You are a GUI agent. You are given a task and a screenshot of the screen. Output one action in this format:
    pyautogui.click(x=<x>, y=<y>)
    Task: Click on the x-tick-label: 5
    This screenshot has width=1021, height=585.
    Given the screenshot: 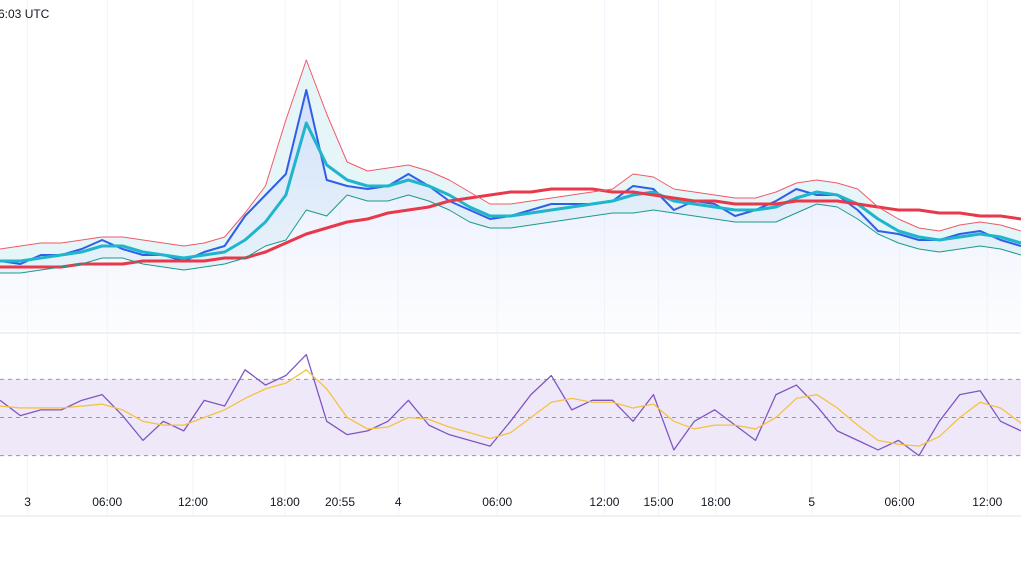 What is the action you would take?
    pyautogui.click(x=811, y=502)
    